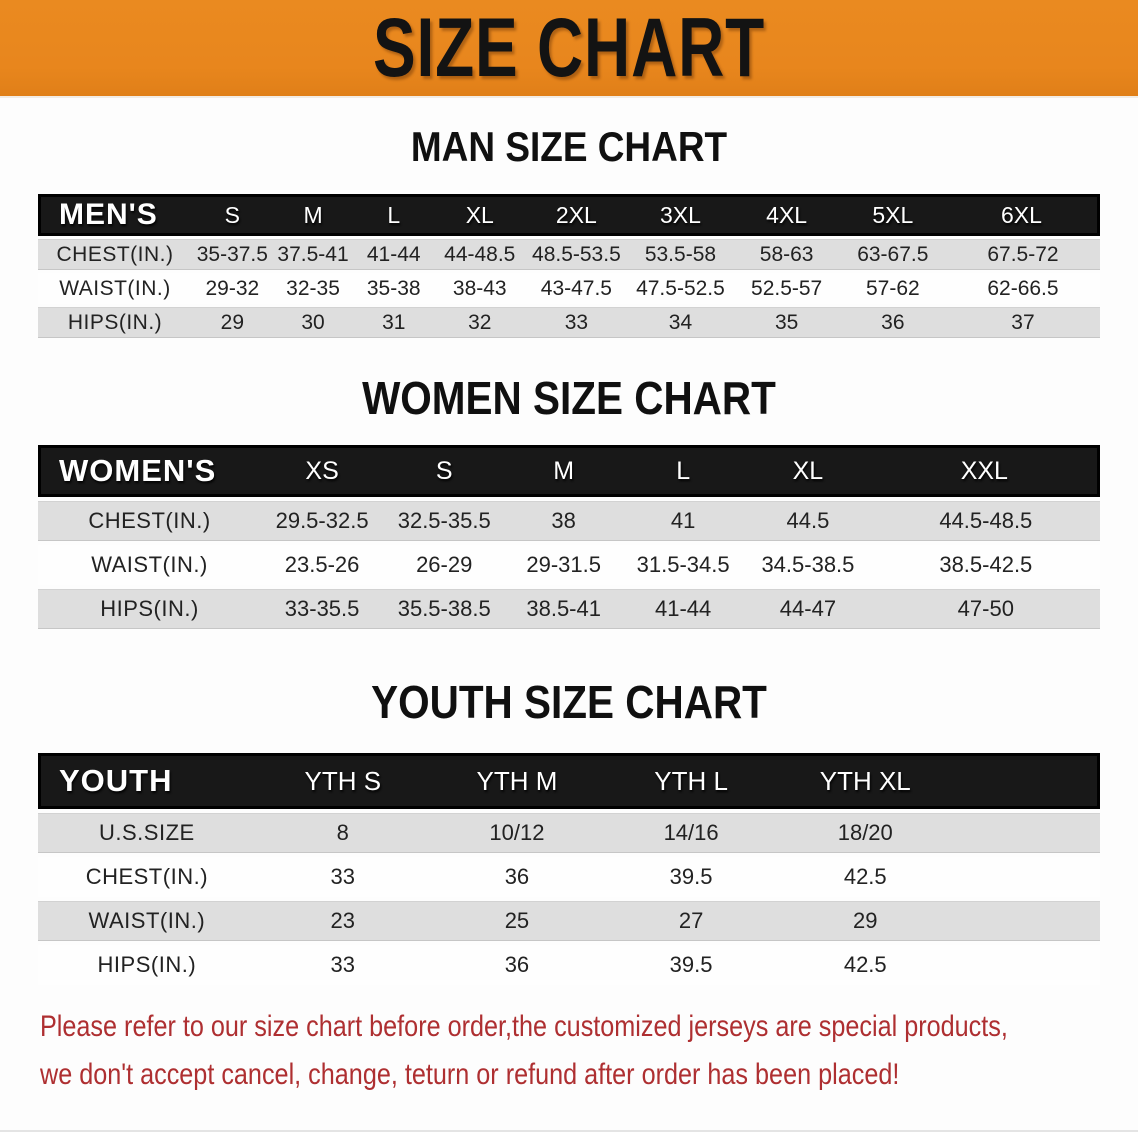 This screenshot has width=1138, height=1132. What do you see at coordinates (892, 288) in the screenshot?
I see `size-value: 57-62` at bounding box center [892, 288].